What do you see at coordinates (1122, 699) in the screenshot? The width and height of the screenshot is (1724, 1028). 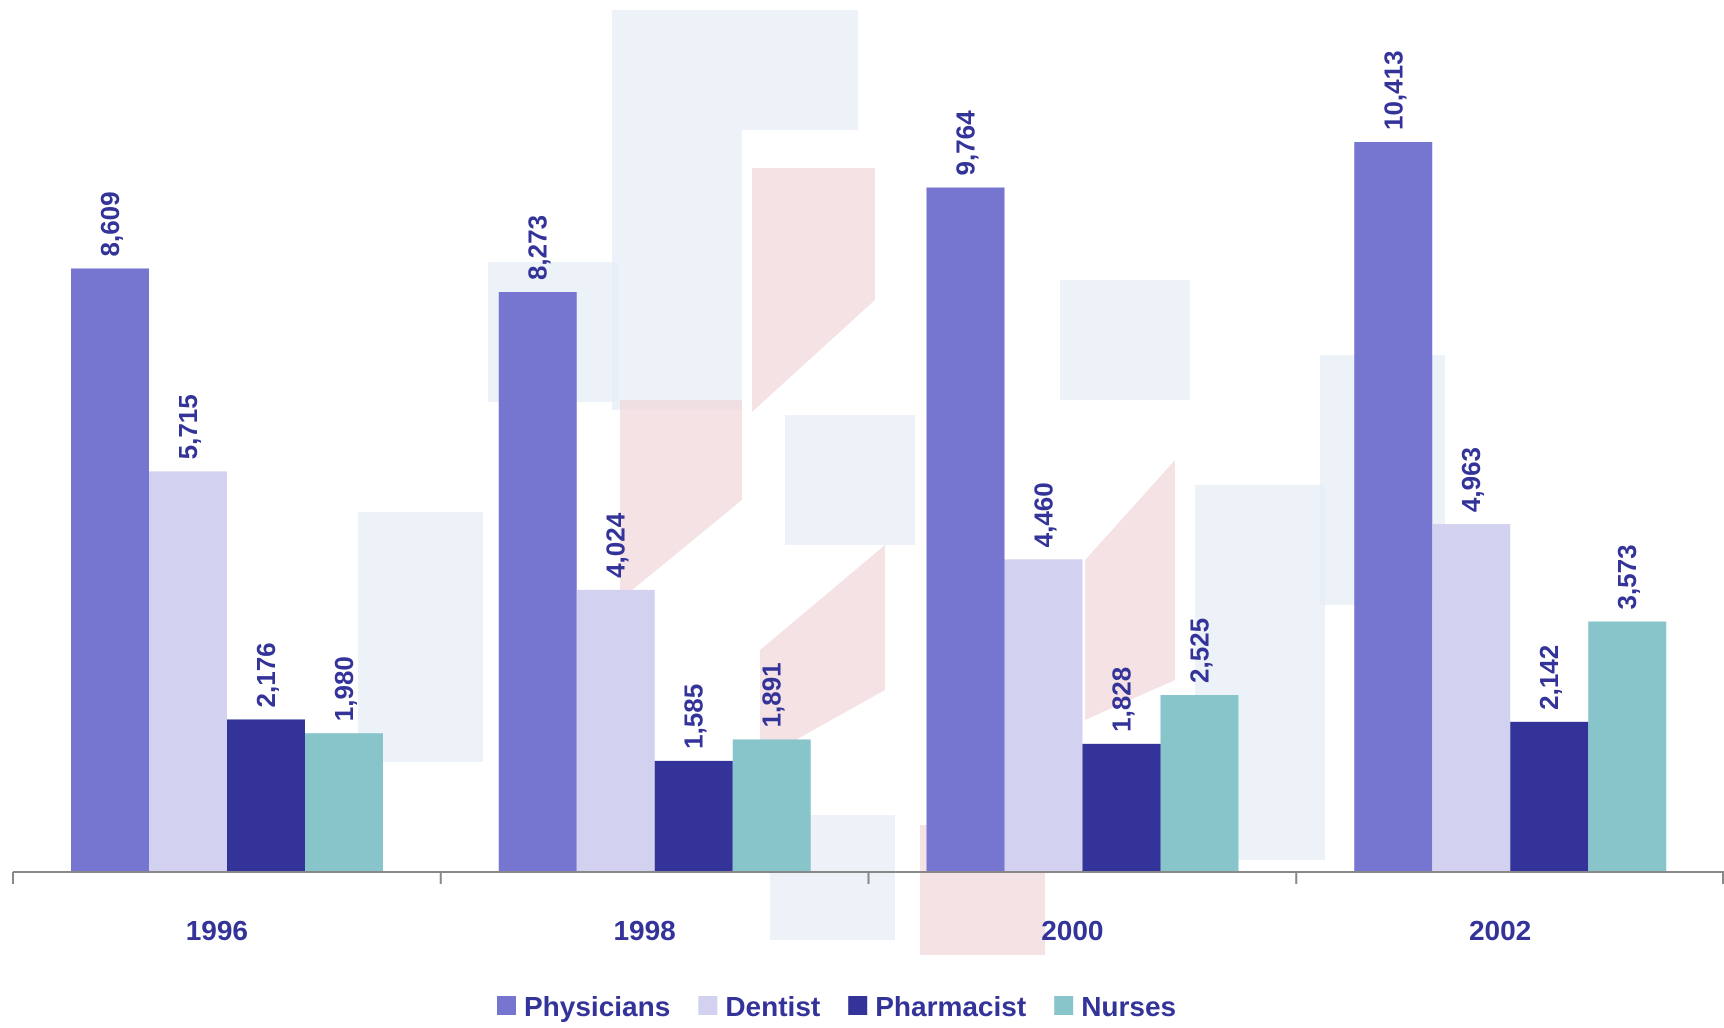 I see `value-label: 1,828` at bounding box center [1122, 699].